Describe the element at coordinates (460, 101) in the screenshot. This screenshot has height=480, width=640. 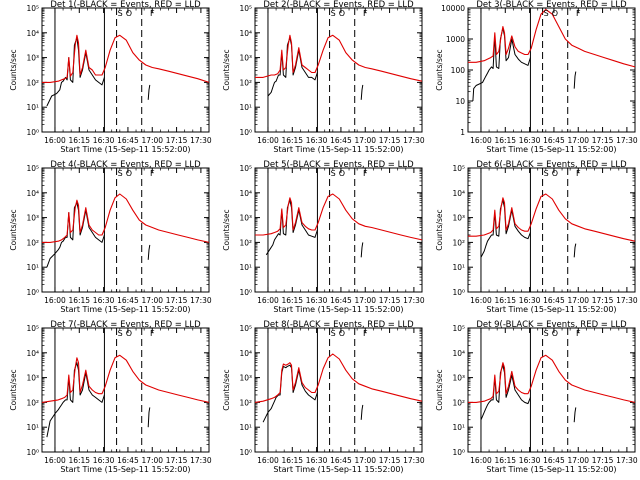
I see `y-tick-label: 10` at that location.